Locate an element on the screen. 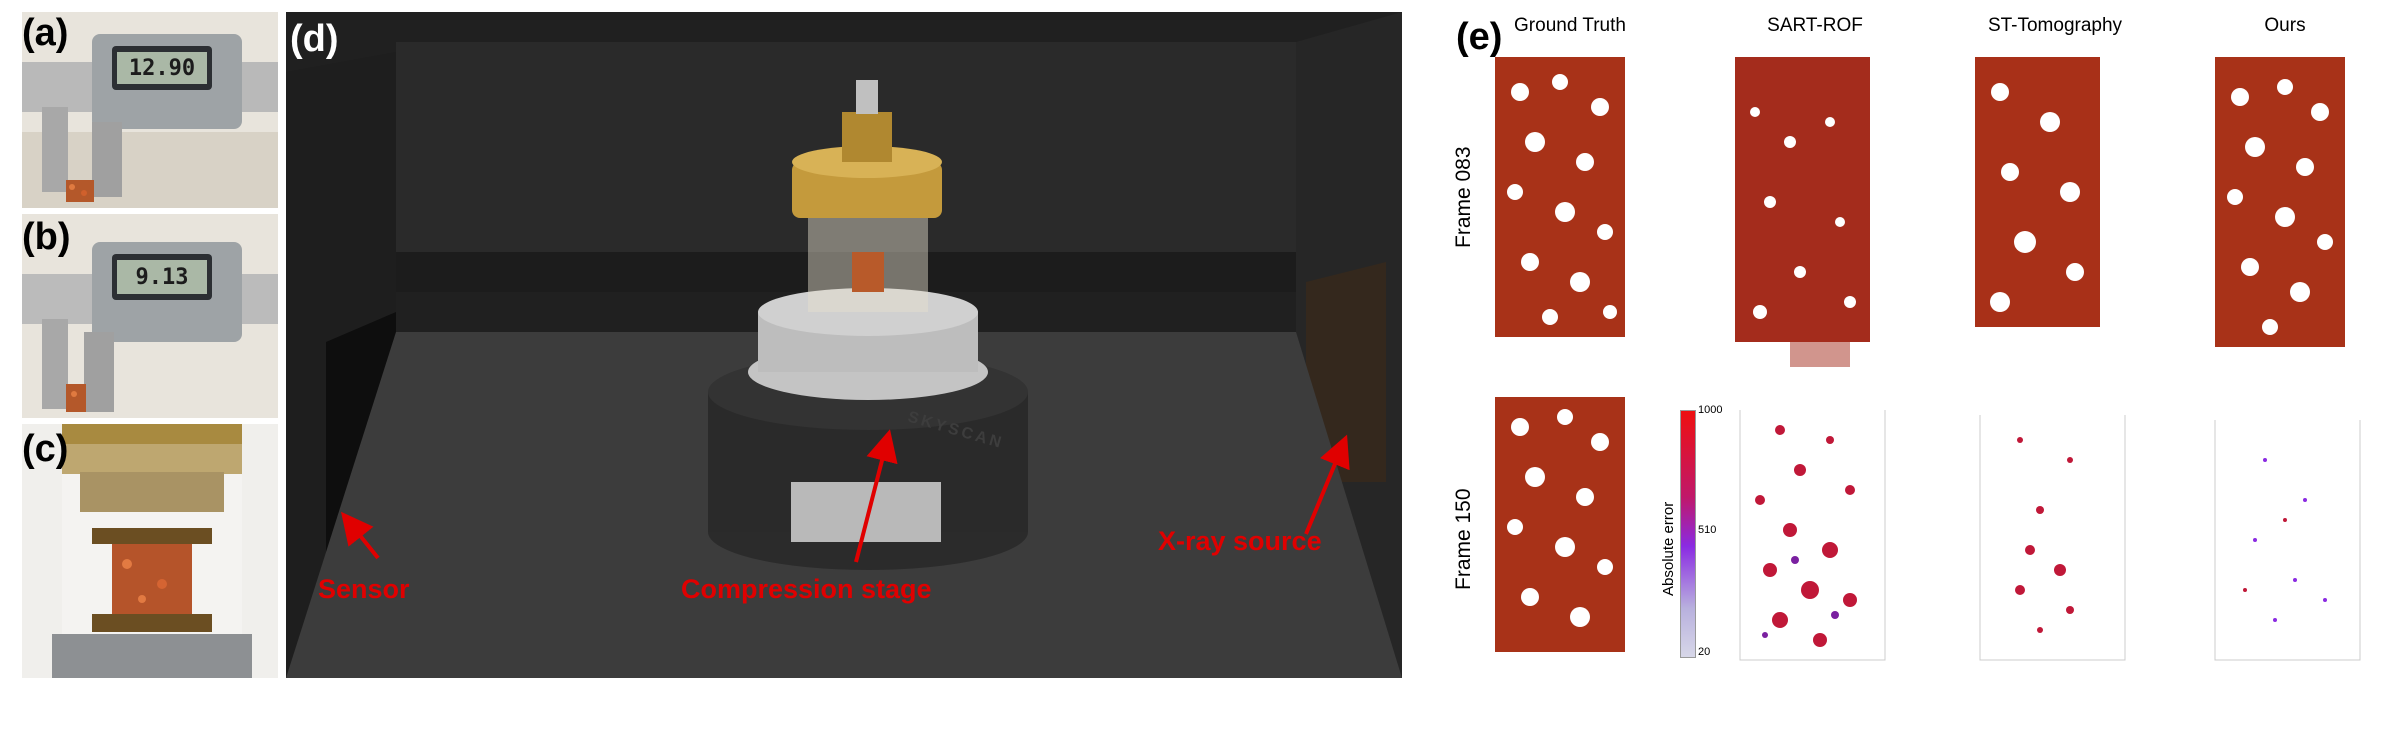 Image resolution: width=2381 pixels, height=732 pixels. label-xray-source: X-ray source is located at coordinates (1240, 541).